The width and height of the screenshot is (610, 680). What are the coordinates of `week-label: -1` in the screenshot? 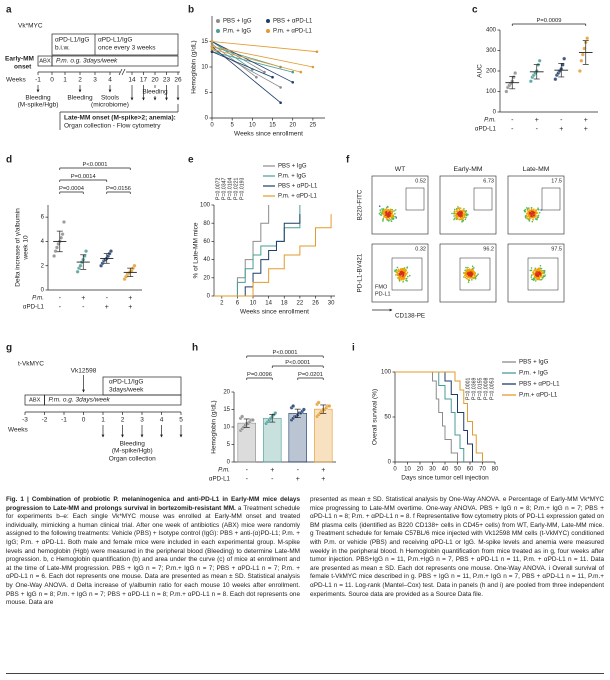 It's located at (64, 420).